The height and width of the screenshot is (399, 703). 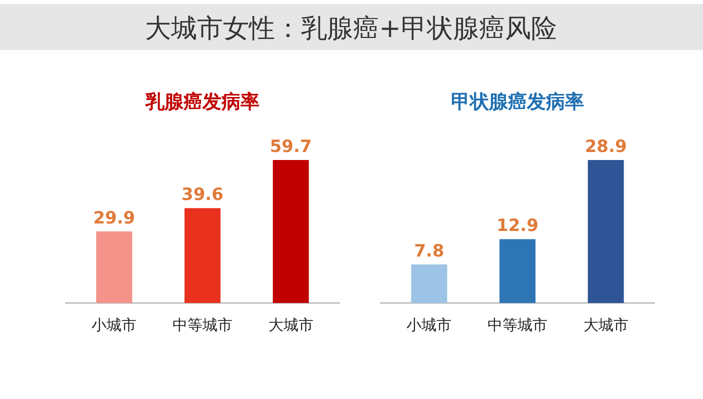 What do you see at coordinates (202, 102) in the screenshot?
I see `chart-title: 乳腺癌发病率` at bounding box center [202, 102].